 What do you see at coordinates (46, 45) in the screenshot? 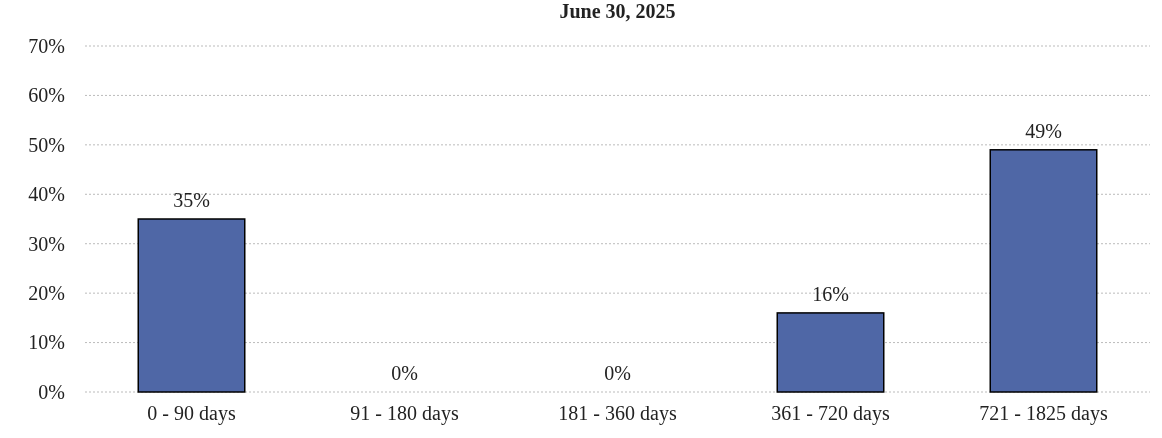
I see `y-tick-label: 70%` at bounding box center [46, 45].